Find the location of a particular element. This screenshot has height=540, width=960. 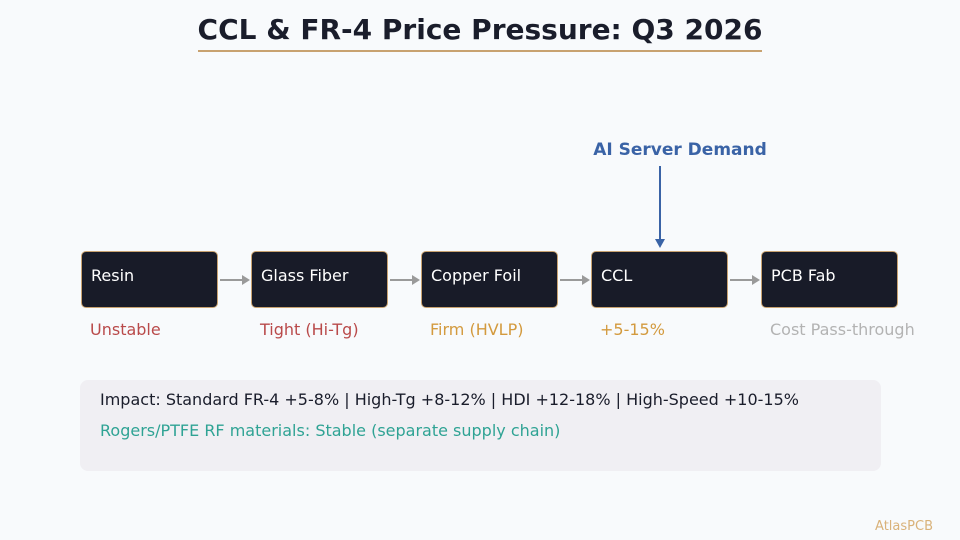

status-label-copper-foil: Firm (HVLP) is located at coordinates (477, 329).